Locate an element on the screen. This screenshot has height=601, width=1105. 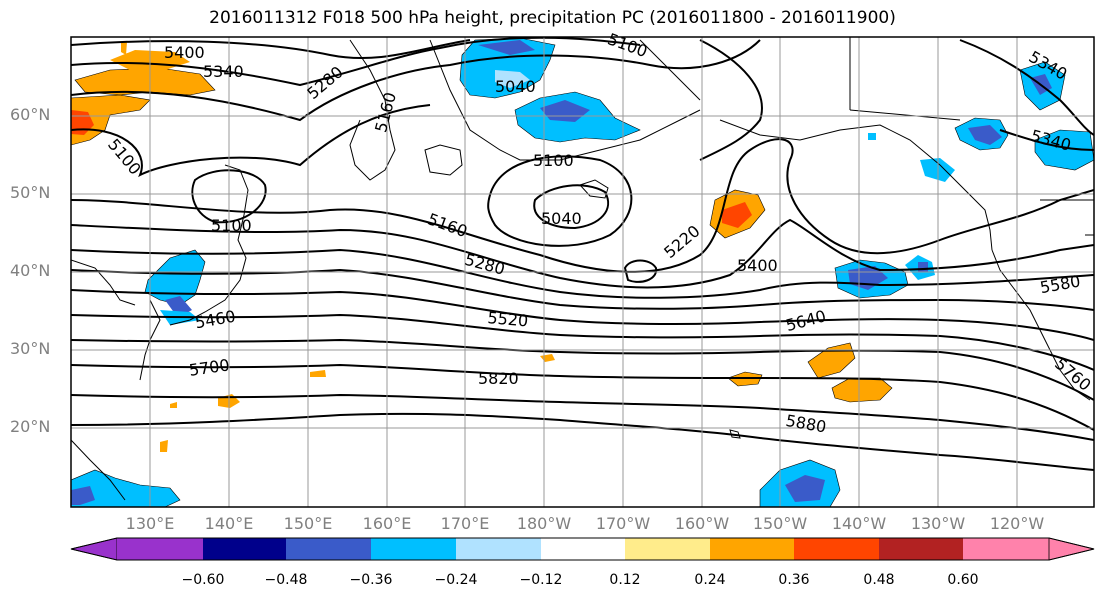
contour-label: 5340 is located at coordinates (223, 71).